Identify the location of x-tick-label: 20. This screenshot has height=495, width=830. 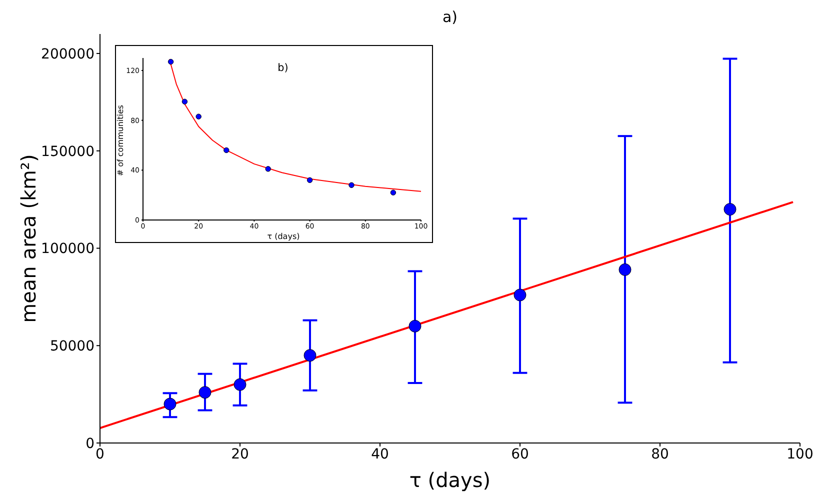
(240, 454).